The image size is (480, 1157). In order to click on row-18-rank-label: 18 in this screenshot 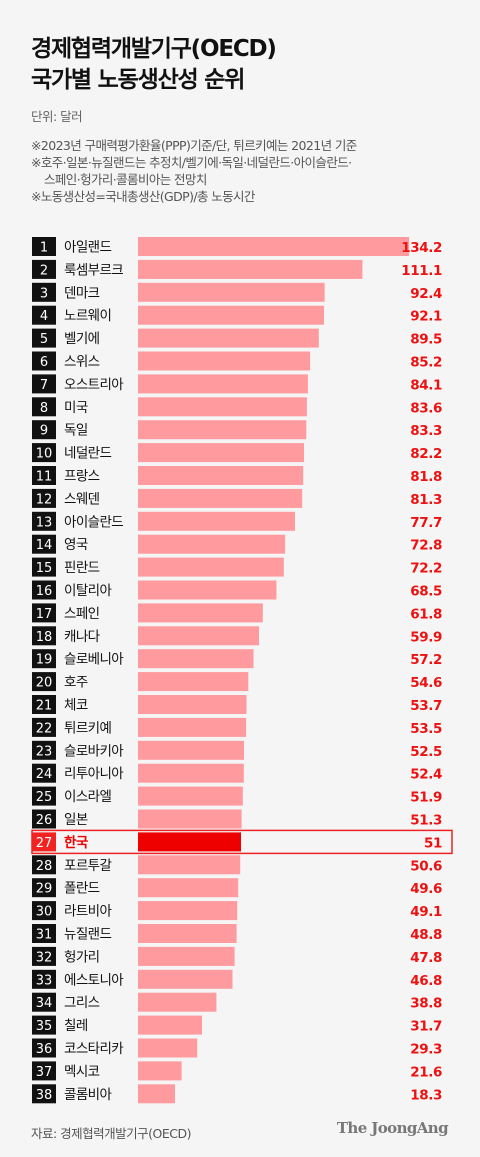, I will do `click(44, 637)`.